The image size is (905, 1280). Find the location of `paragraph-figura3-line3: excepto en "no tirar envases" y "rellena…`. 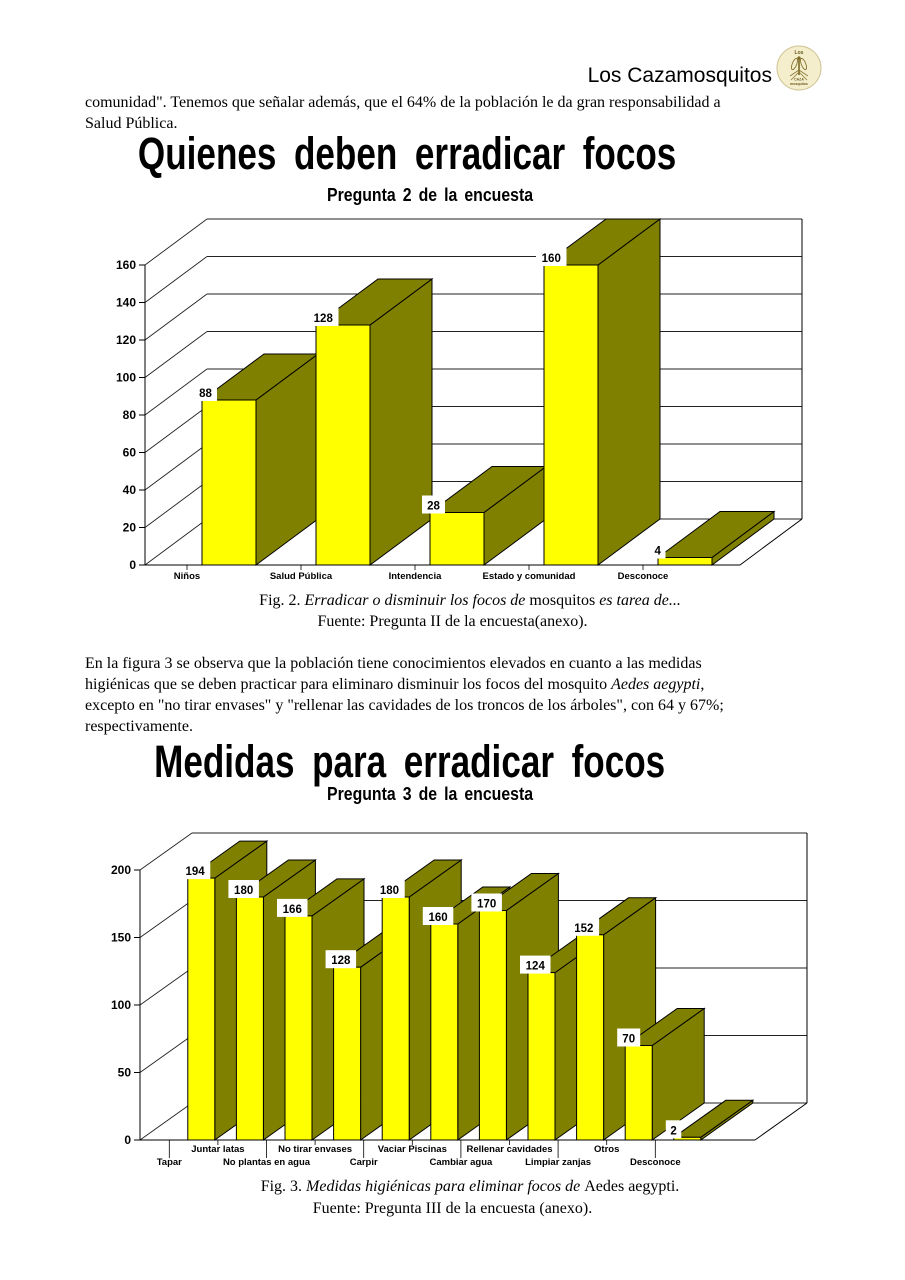

paragraph-figura3-line3: excepto en "no tirar envases" y "rellena… is located at coordinates (404, 705).